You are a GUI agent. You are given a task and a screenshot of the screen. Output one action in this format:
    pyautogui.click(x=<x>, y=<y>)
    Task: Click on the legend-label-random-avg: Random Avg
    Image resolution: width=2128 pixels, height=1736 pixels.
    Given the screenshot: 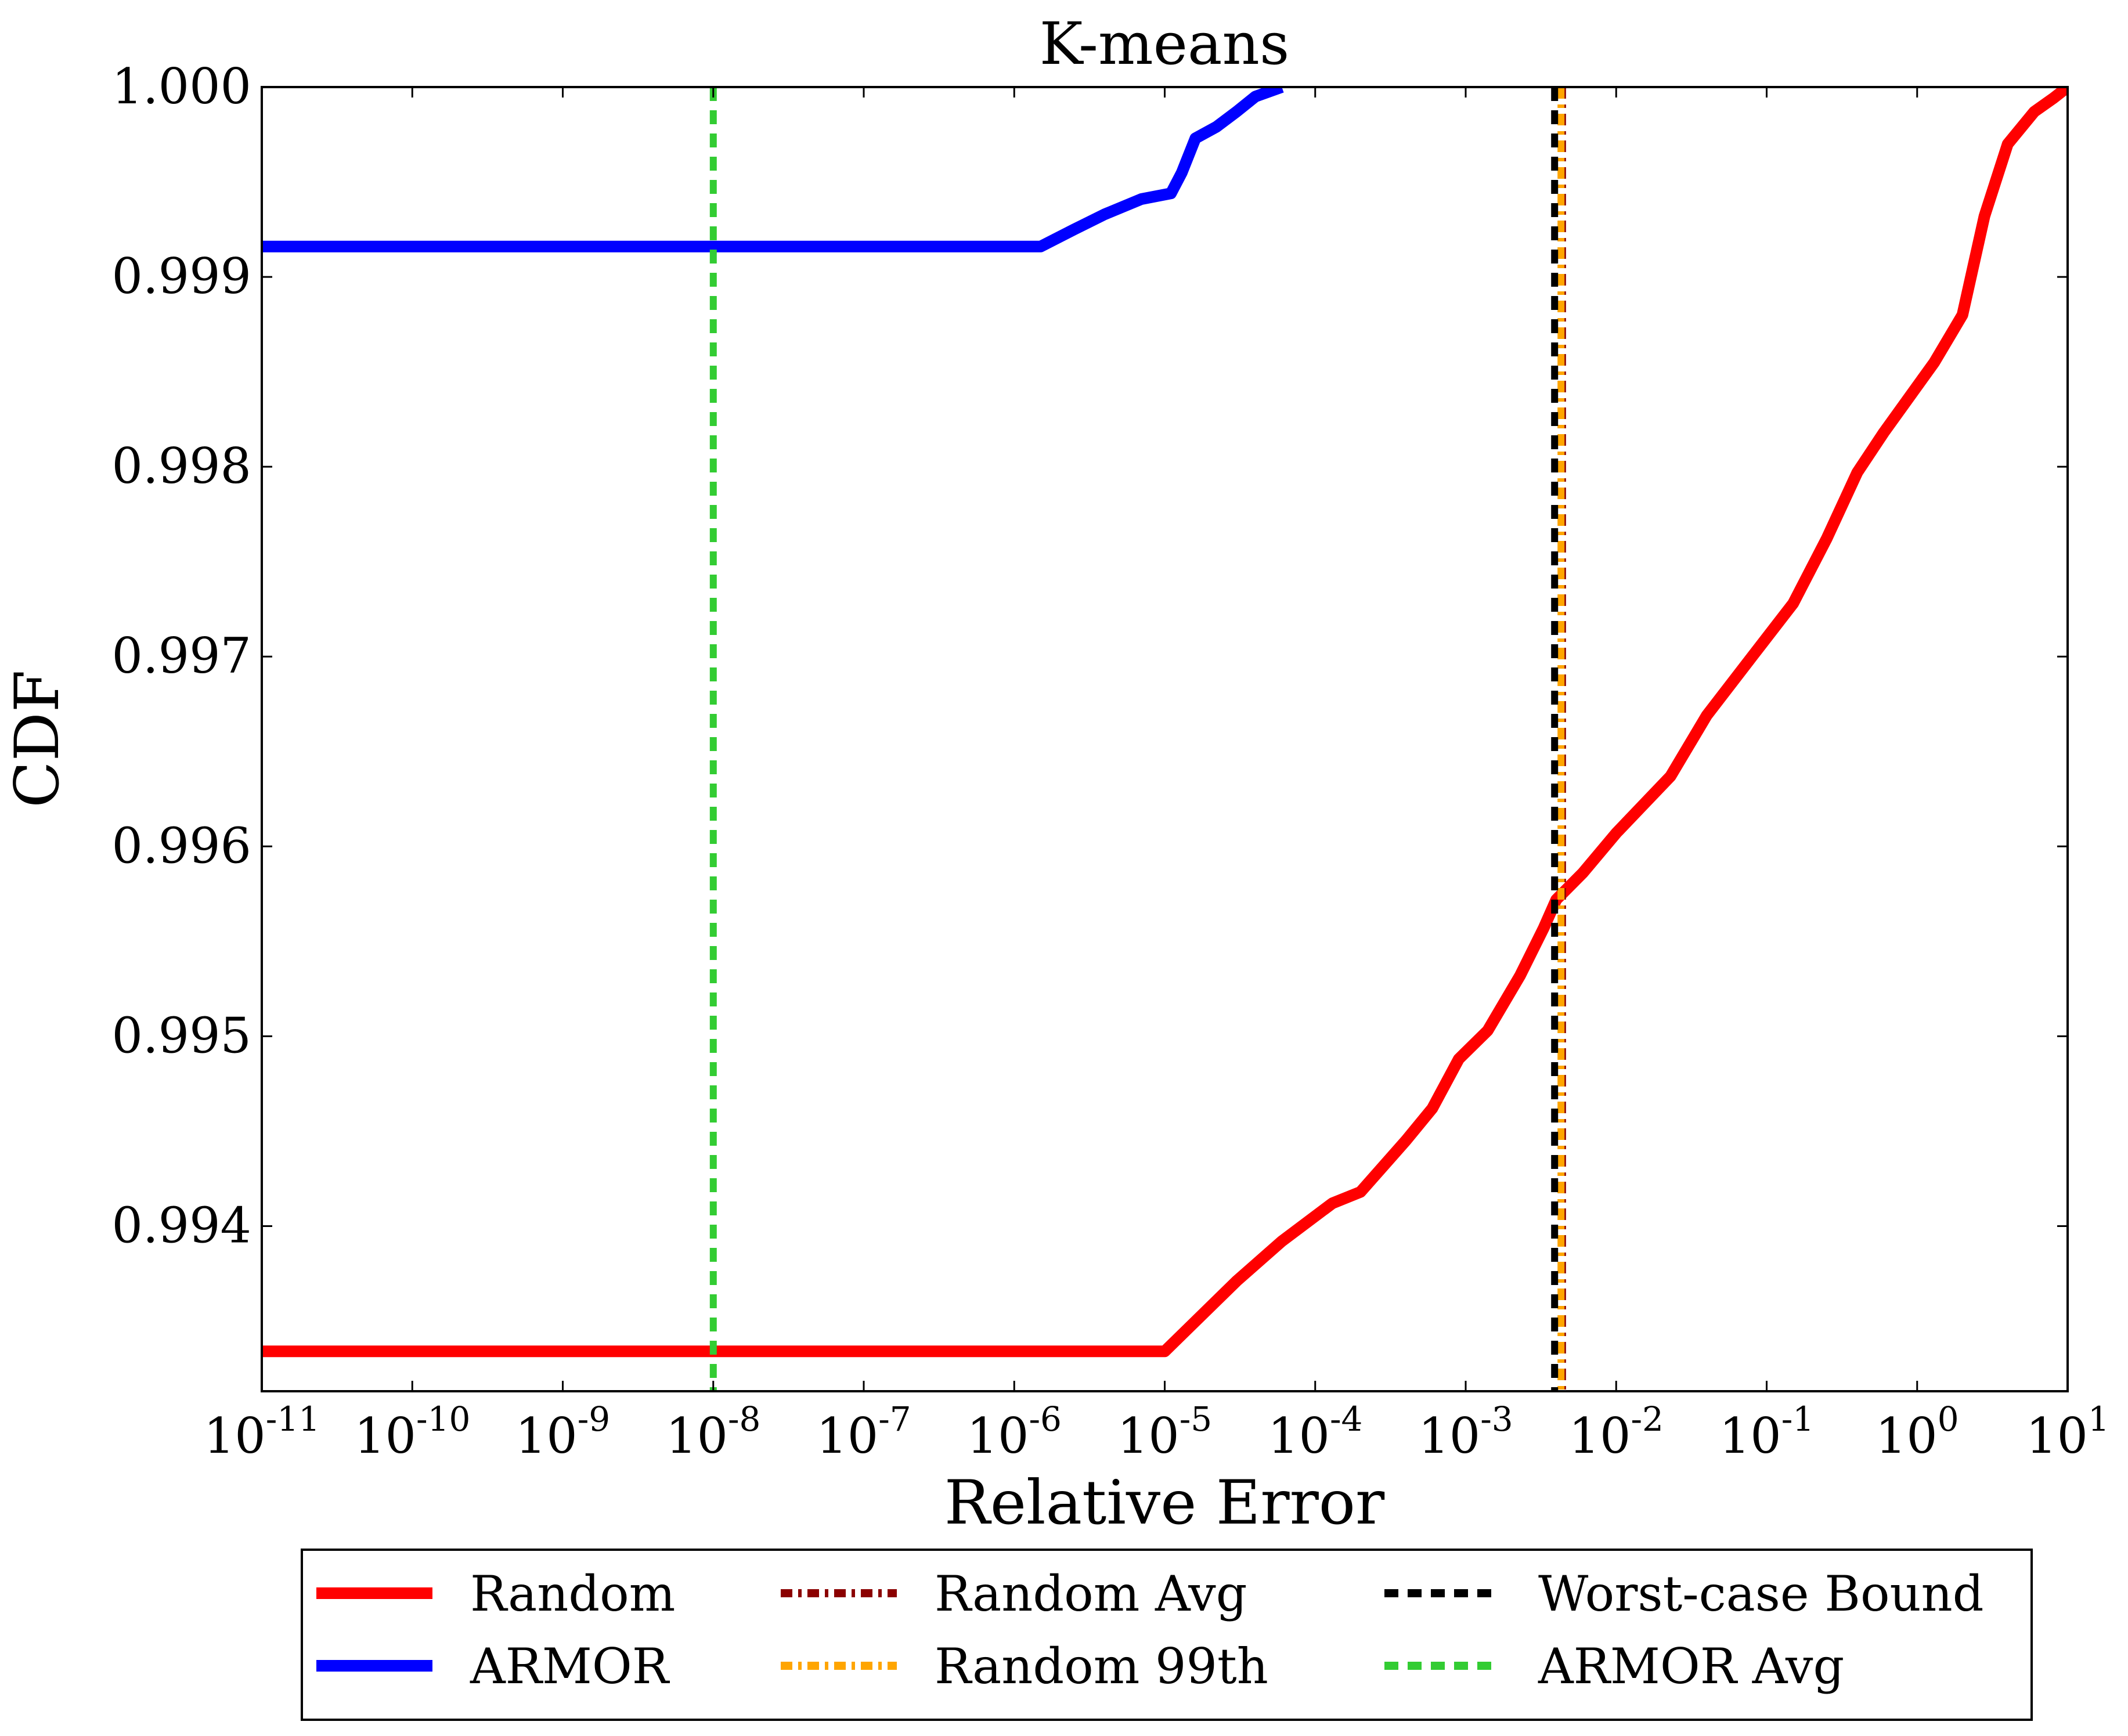 What is the action you would take?
    pyautogui.click(x=1091, y=1594)
    